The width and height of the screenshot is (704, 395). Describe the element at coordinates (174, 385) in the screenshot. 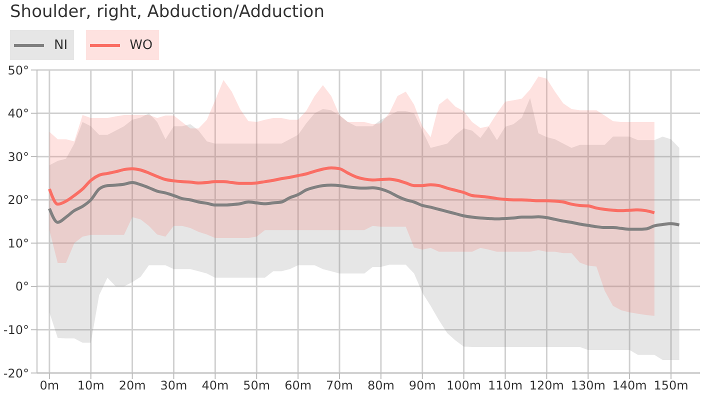

I see `x-tick-label: 30m` at that location.